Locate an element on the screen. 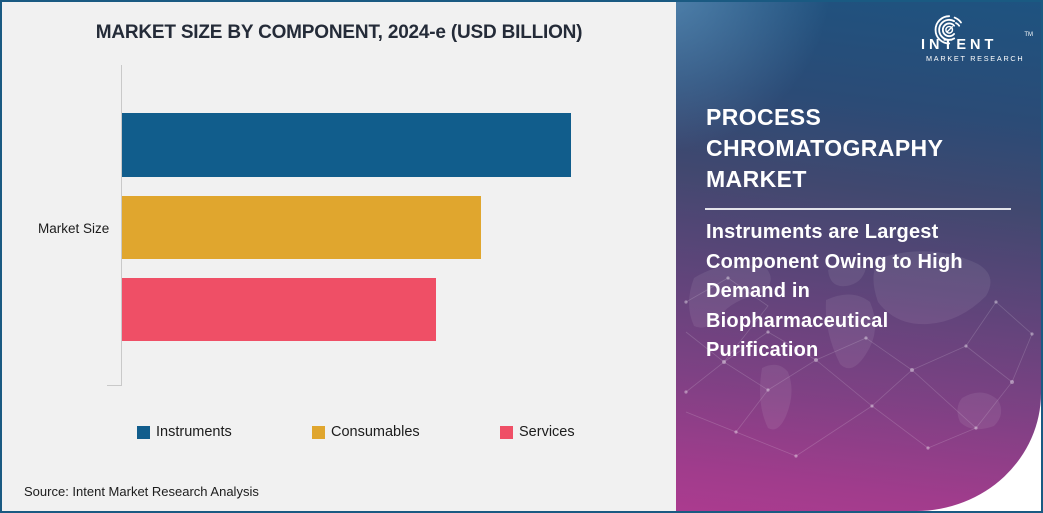  legend-swatch-consumables is located at coordinates (318, 432).